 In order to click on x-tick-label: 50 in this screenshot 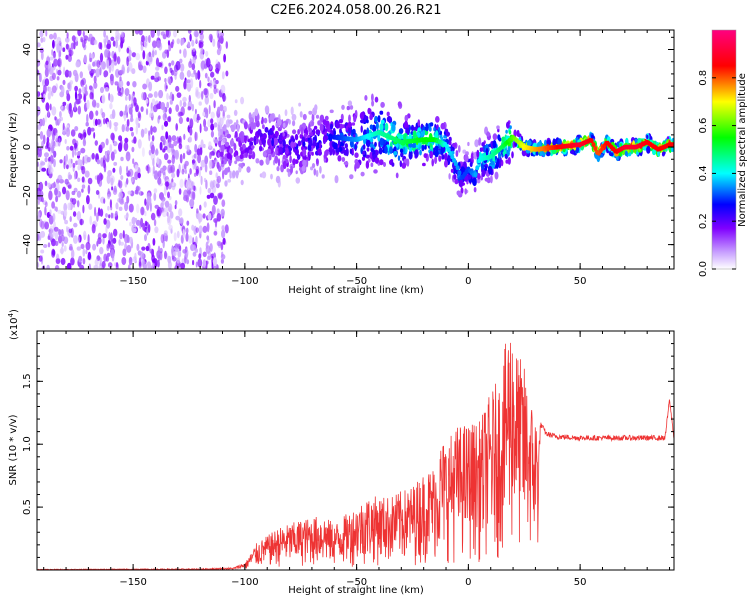, I will do `click(580, 582)`.